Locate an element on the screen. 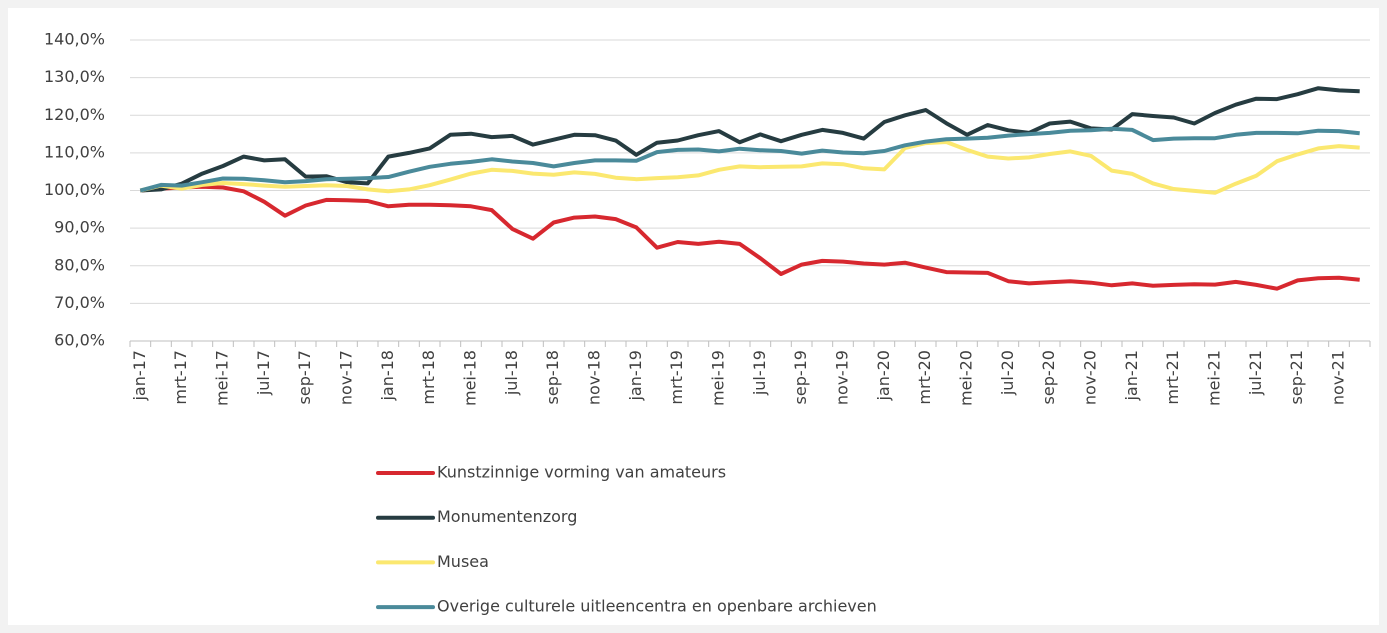 The width and height of the screenshot is (1387, 633). y-tick-label: 70,0% is located at coordinates (79, 302).